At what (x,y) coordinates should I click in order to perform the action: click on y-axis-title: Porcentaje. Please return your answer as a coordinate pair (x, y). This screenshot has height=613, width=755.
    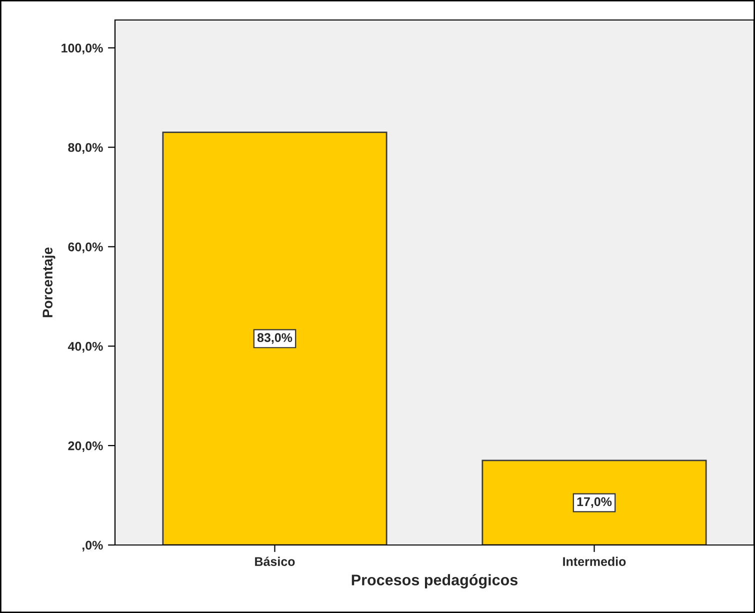
    Looking at the image, I should click on (49, 282).